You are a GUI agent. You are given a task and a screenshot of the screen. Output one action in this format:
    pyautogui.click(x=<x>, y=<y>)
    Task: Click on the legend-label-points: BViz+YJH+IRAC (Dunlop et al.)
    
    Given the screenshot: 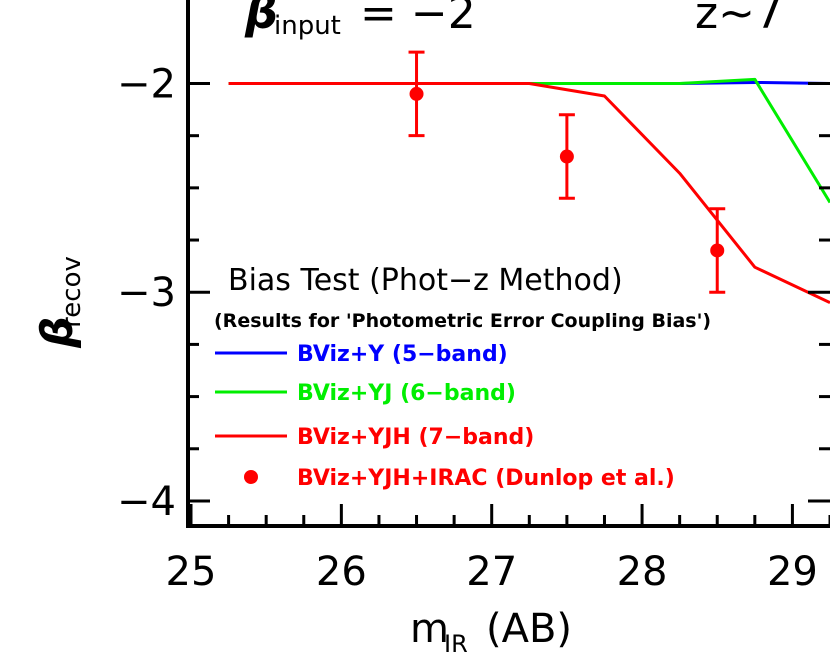 What is the action you would take?
    pyautogui.click(x=486, y=478)
    